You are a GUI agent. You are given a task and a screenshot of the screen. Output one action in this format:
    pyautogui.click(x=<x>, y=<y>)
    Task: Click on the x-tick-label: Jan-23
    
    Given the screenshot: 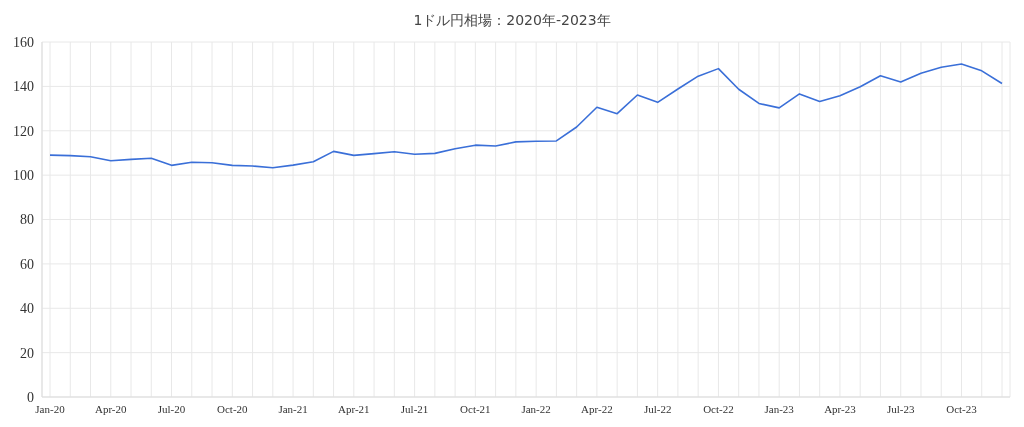 What is the action you would take?
    pyautogui.click(x=779, y=408)
    